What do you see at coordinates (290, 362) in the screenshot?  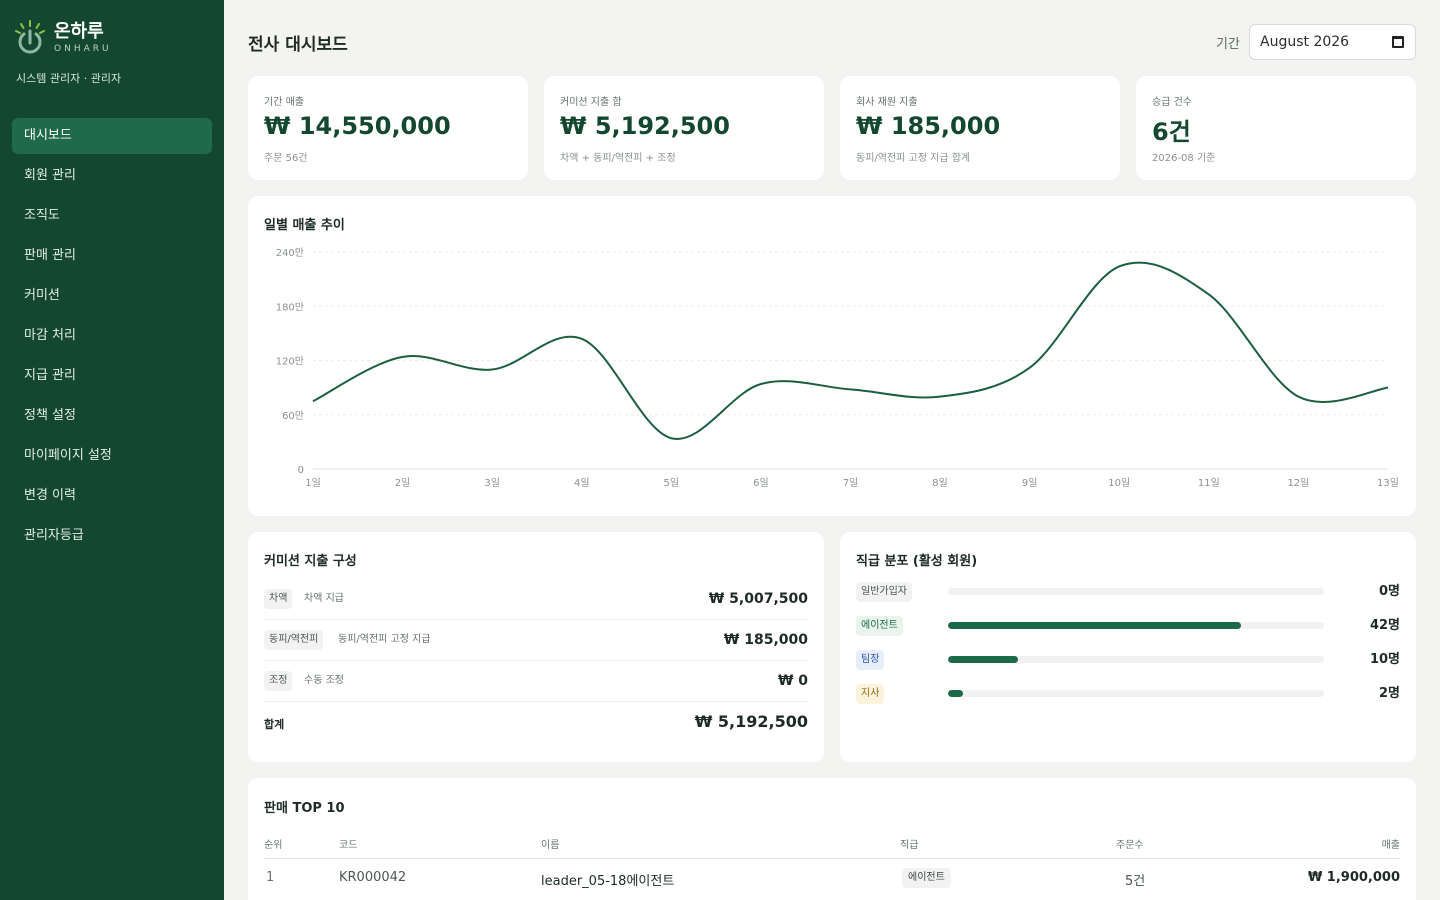 I see `y-tick-label: 120만` at bounding box center [290, 362].